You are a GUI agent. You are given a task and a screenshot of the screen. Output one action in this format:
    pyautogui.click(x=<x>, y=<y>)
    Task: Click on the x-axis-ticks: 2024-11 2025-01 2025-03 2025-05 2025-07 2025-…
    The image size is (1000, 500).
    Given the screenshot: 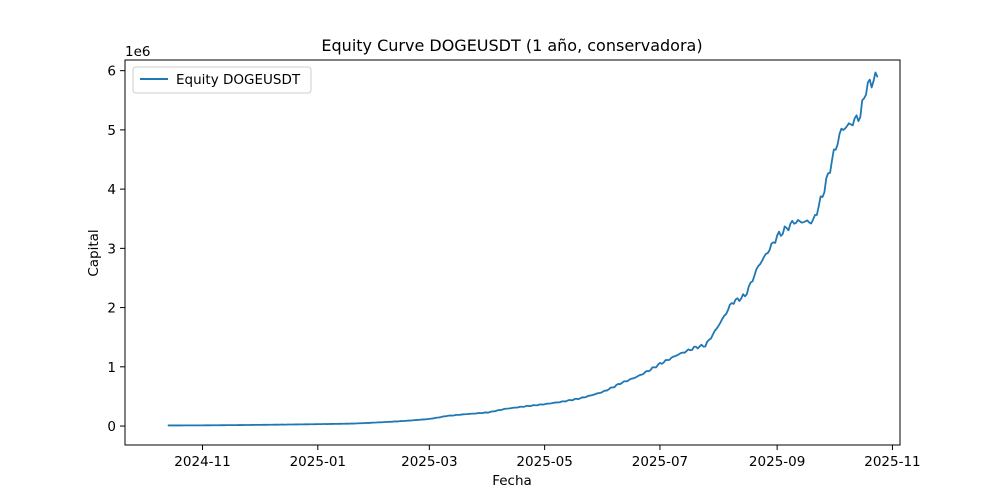 What is the action you would take?
    pyautogui.click(x=547, y=457)
    